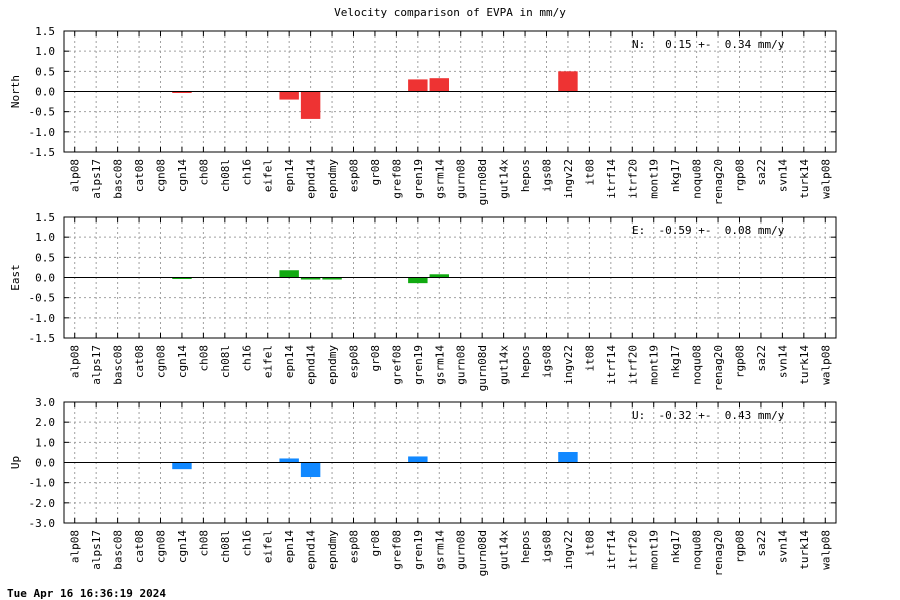 The height and width of the screenshot is (600, 900). What do you see at coordinates (15, 91) in the screenshot?
I see `y-axis-label: North` at bounding box center [15, 91].